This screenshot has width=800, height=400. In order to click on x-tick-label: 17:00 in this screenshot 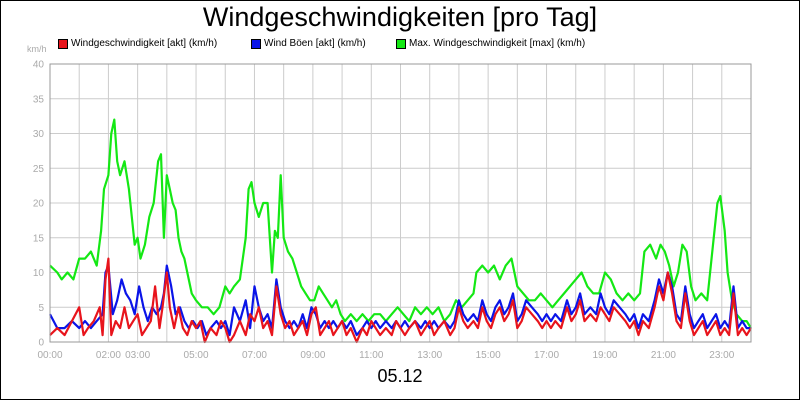, I will do `click(546, 355)`.